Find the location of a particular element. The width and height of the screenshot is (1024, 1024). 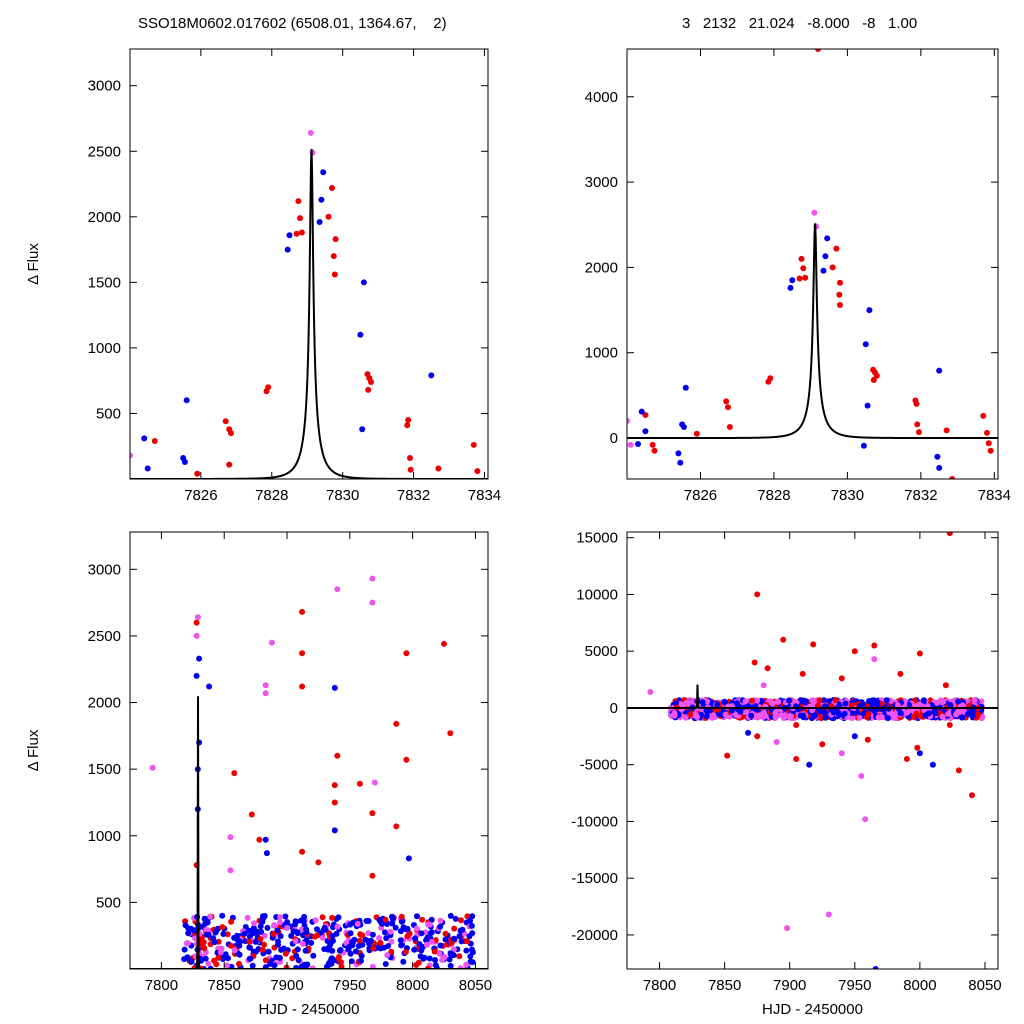

x-tick-label: 7832 is located at coordinates (920, 495).